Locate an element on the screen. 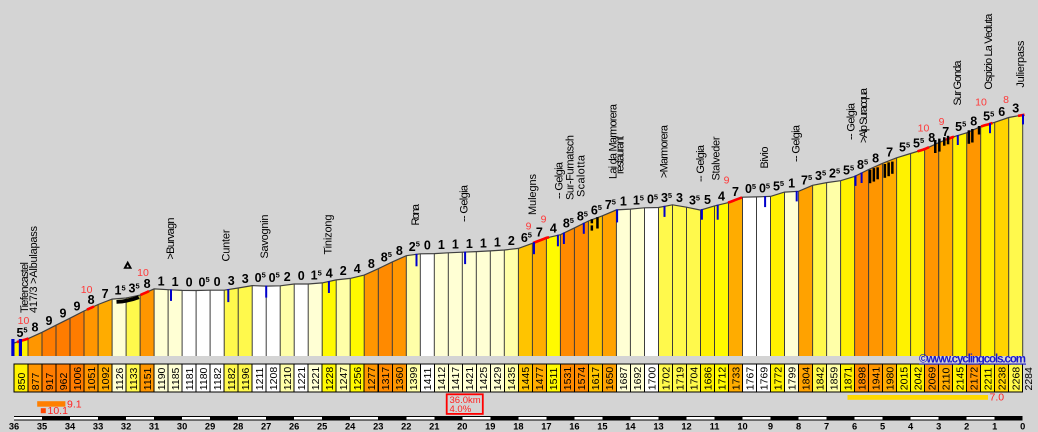 The width and height of the screenshot is (1038, 432). svg-text: 1692 is located at coordinates (638, 379).